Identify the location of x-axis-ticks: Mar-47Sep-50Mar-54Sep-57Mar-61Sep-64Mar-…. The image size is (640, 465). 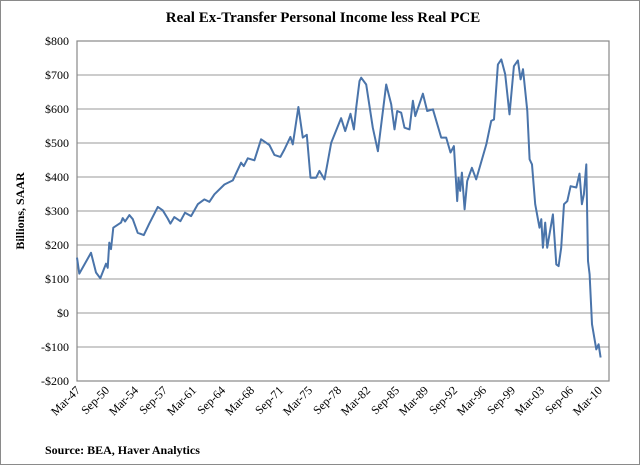
(326, 400).